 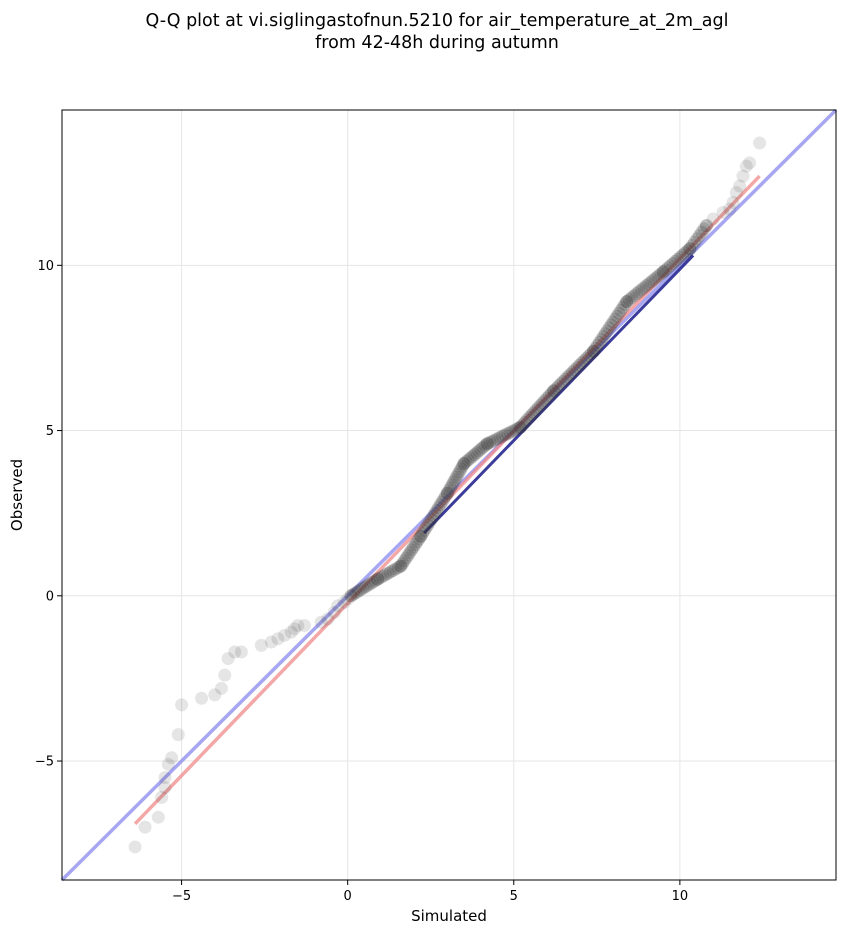 I want to click on x-axis-label: Simulated, so click(x=449, y=916).